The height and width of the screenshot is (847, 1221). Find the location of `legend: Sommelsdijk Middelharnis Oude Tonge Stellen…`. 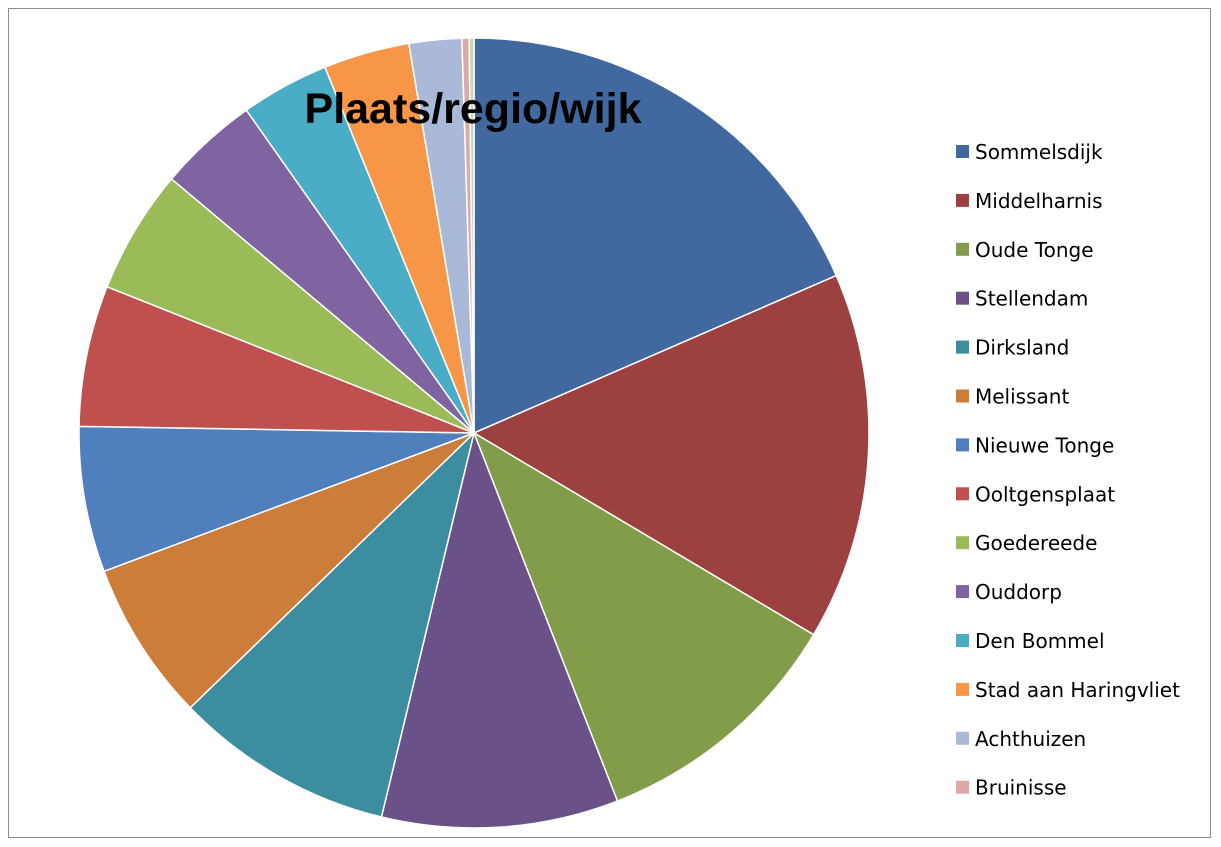

legend: Sommelsdijk Middelharnis Oude Tonge Stellen… is located at coordinates (1068, 470).